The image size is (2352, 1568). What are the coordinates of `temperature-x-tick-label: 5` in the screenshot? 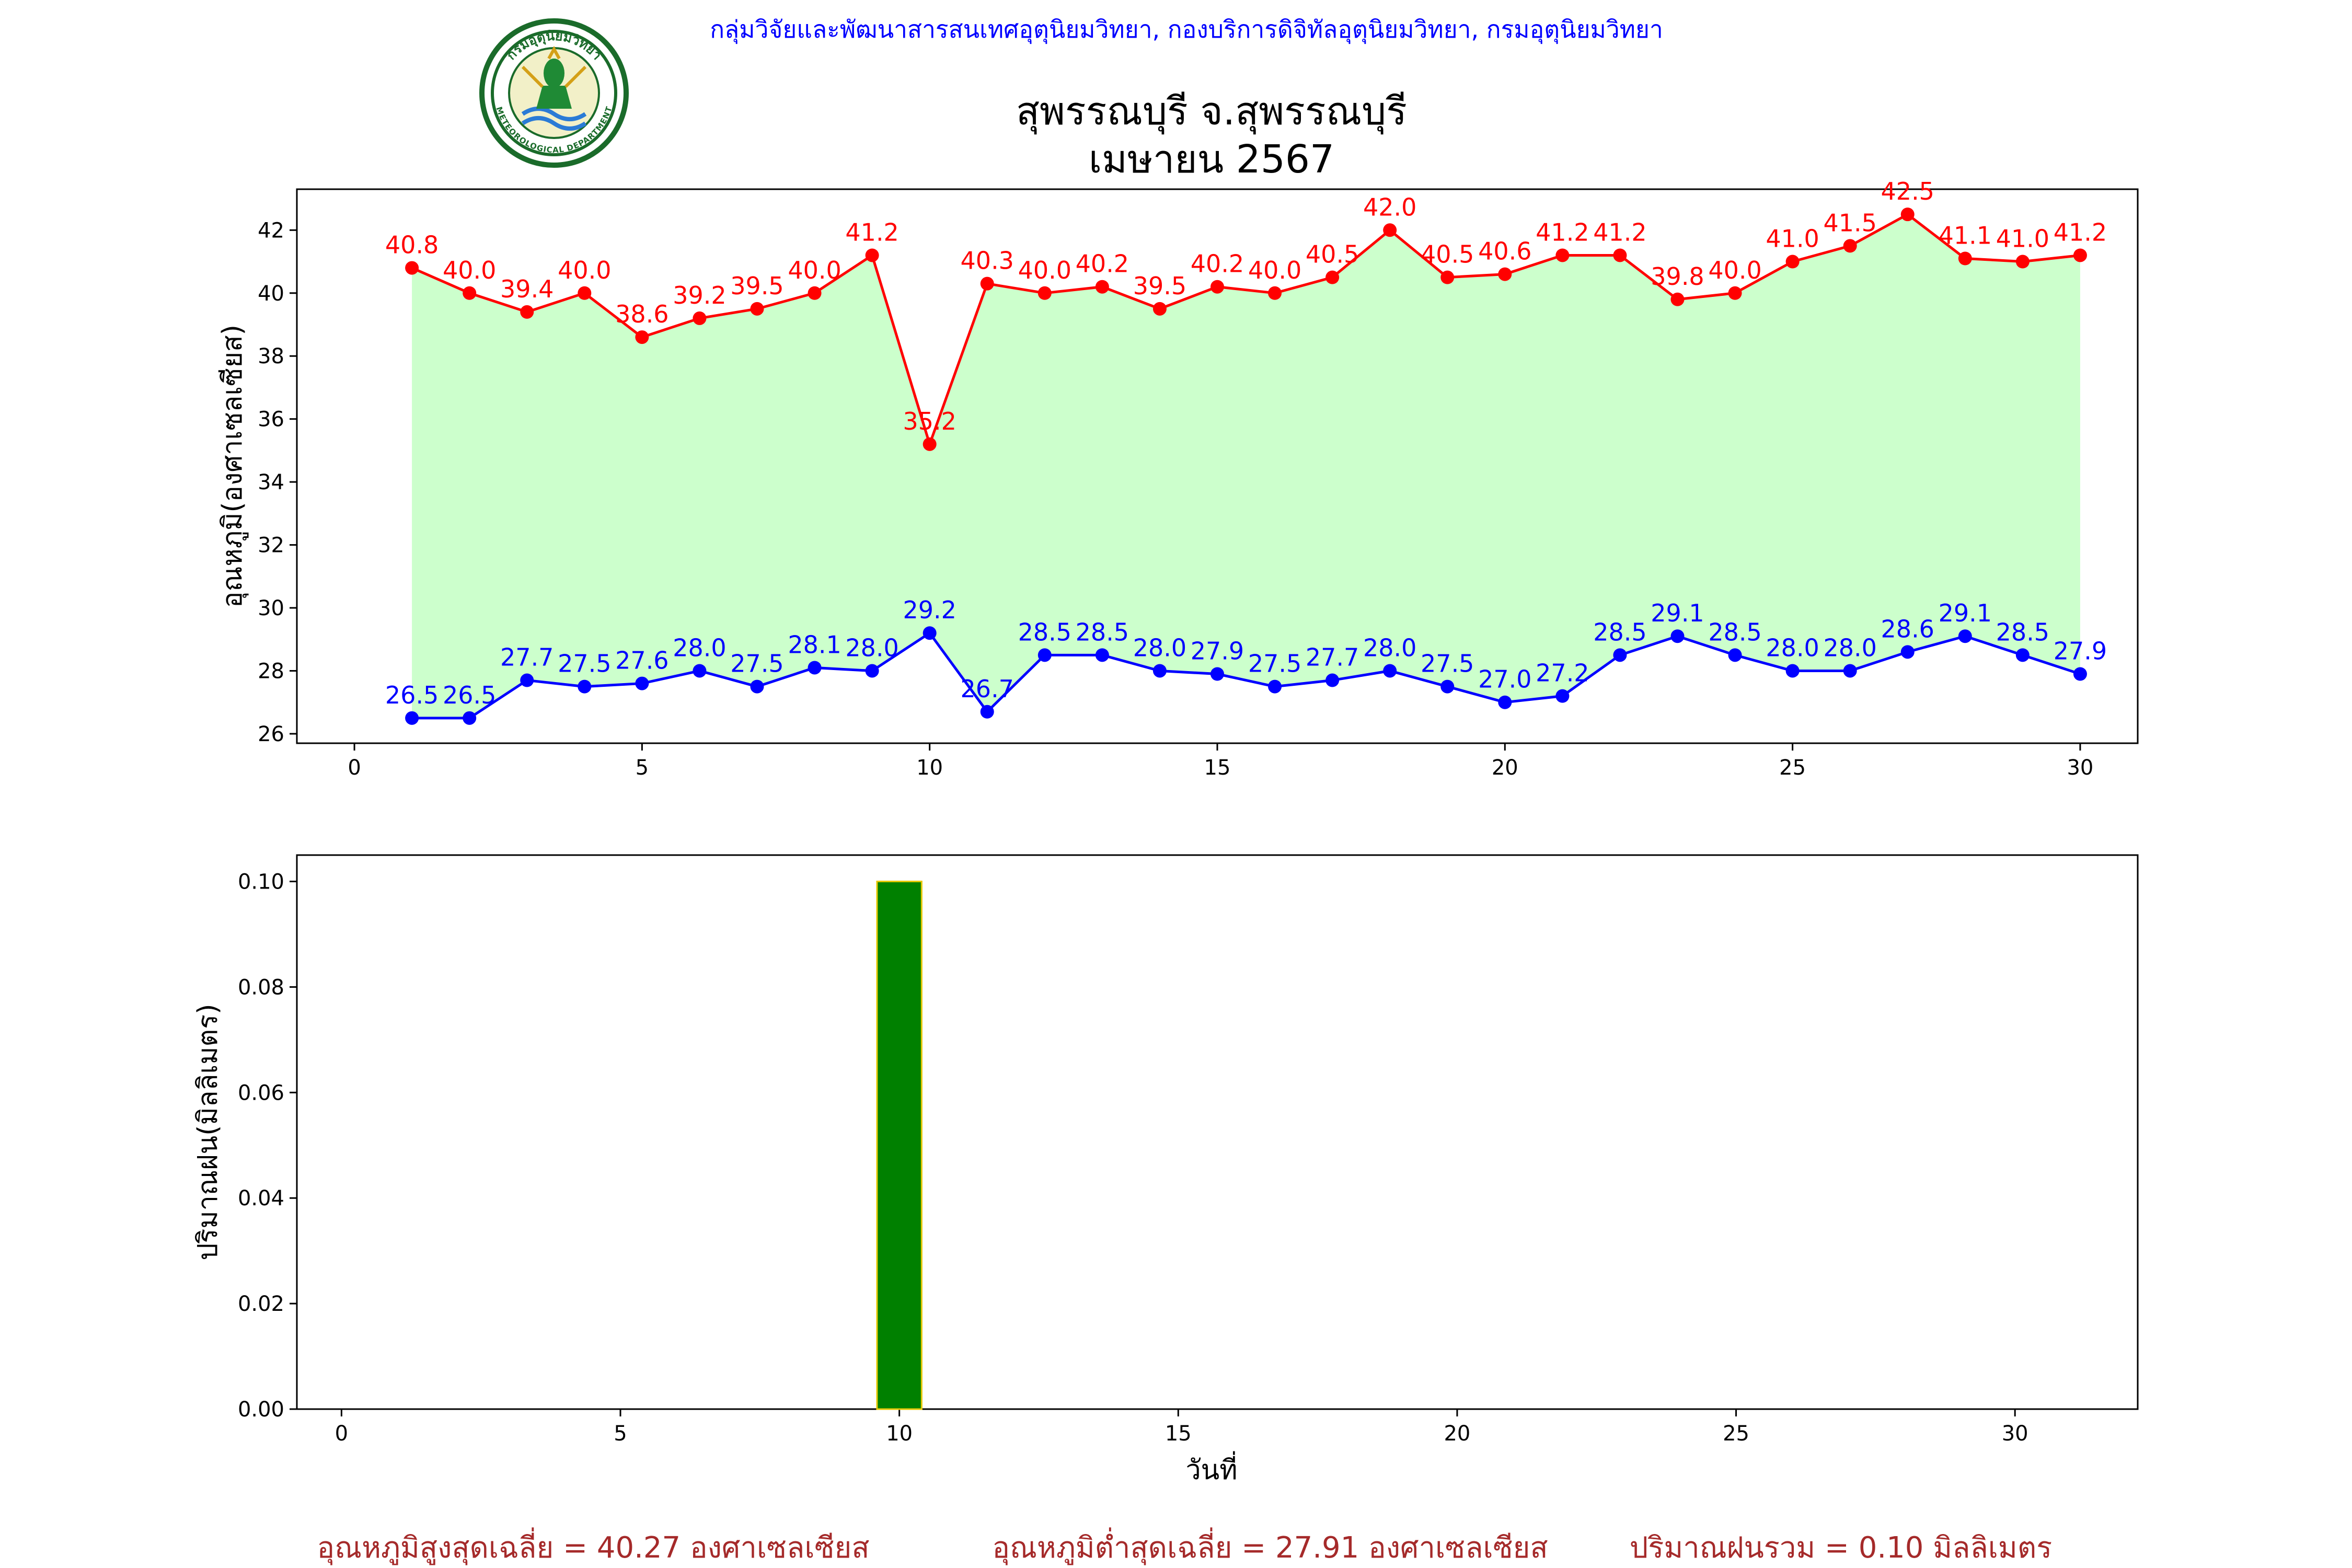 It's located at (642, 768).